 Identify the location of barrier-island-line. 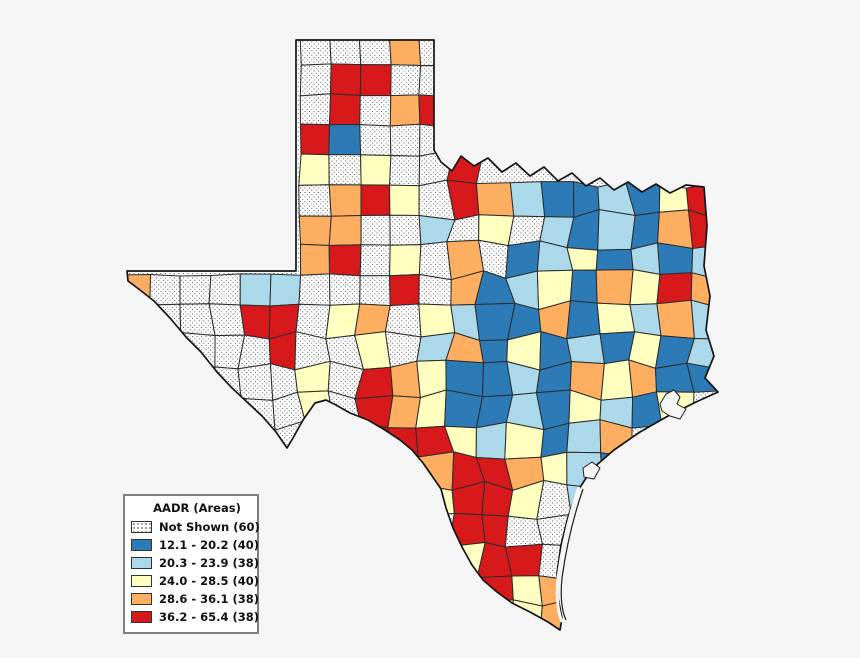
(572, 554).